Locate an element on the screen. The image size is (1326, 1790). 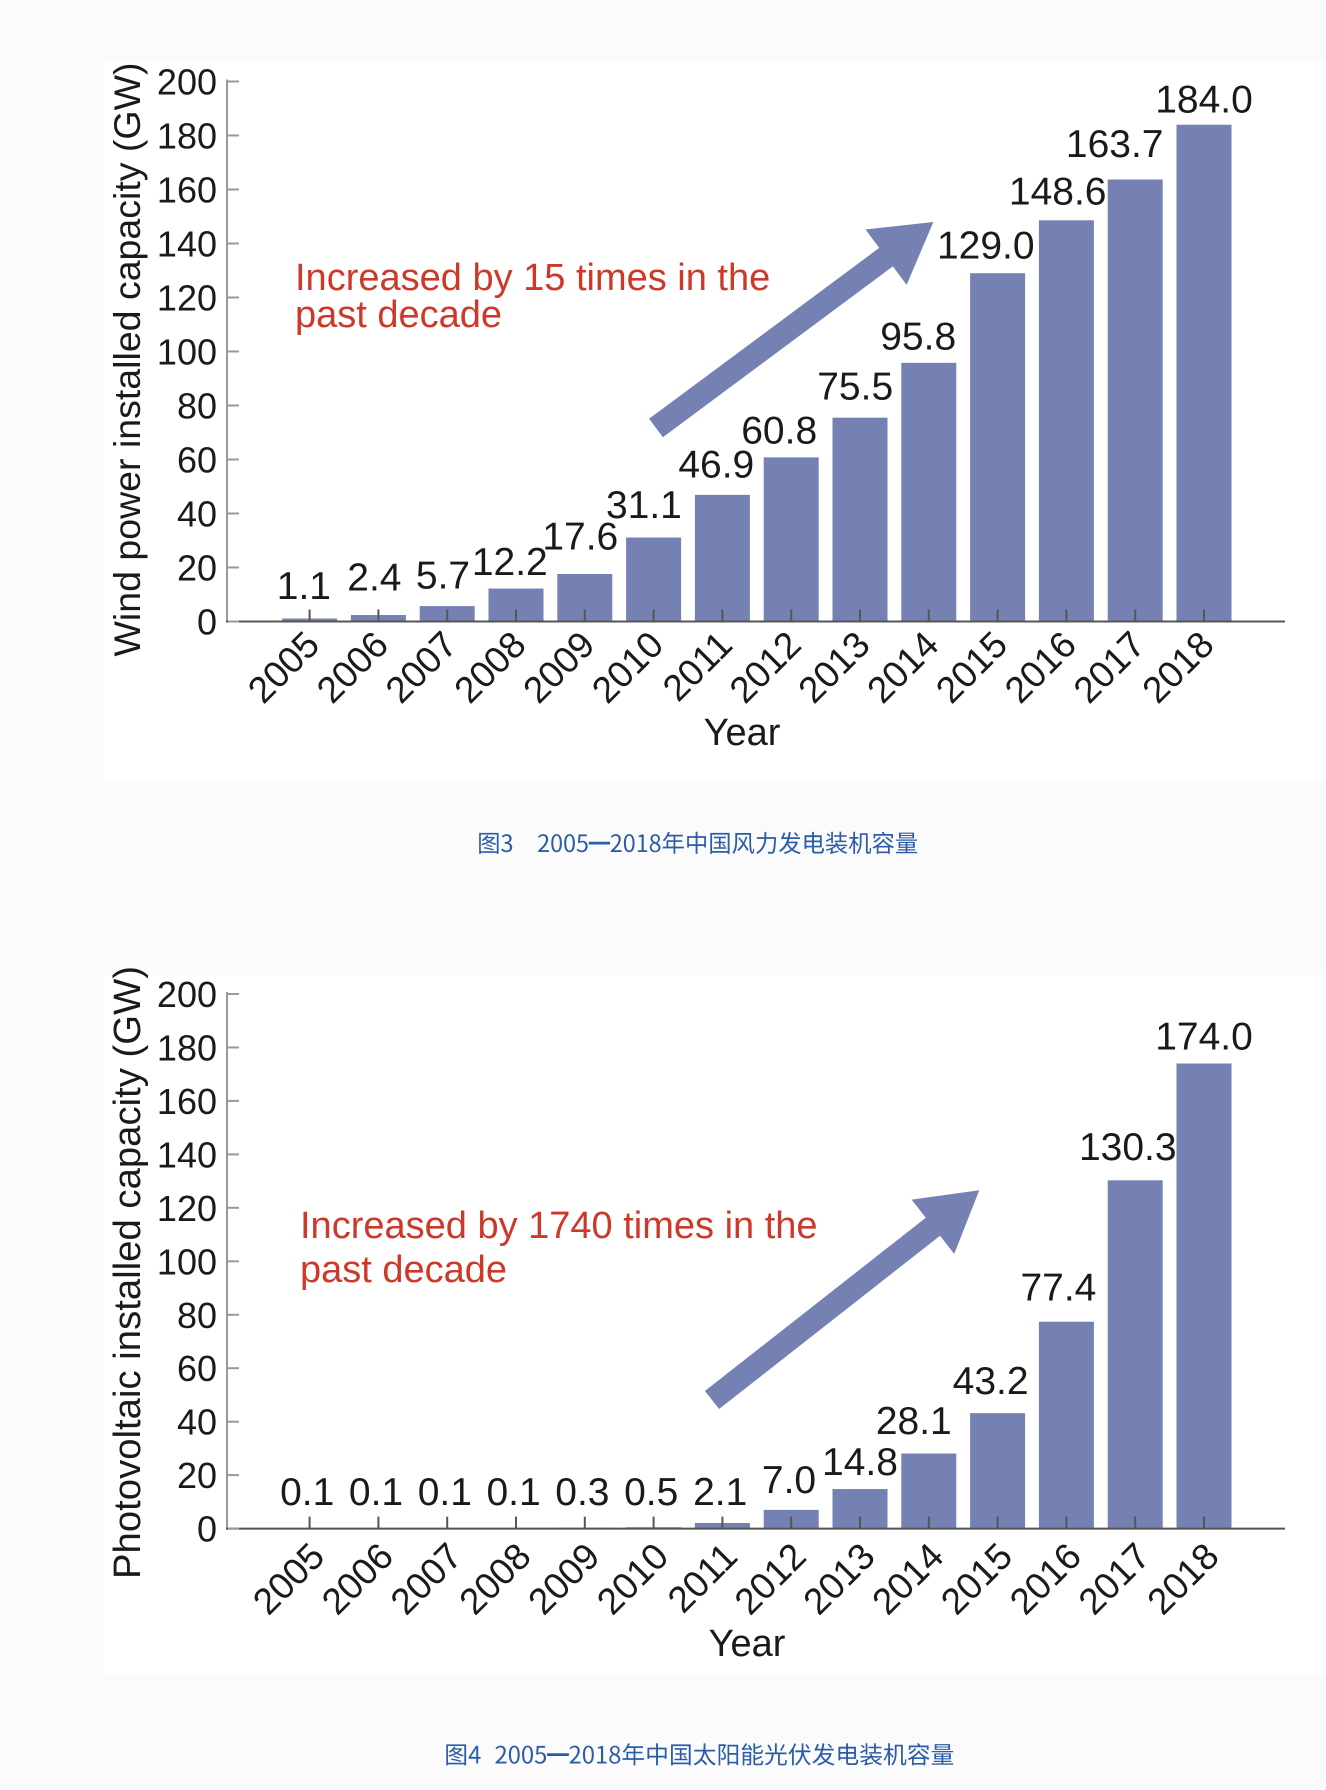
svg-text:Photovoltaic installed capacit: Photovoltaic installed capacity (GW) is located at coordinates (127, 1272).